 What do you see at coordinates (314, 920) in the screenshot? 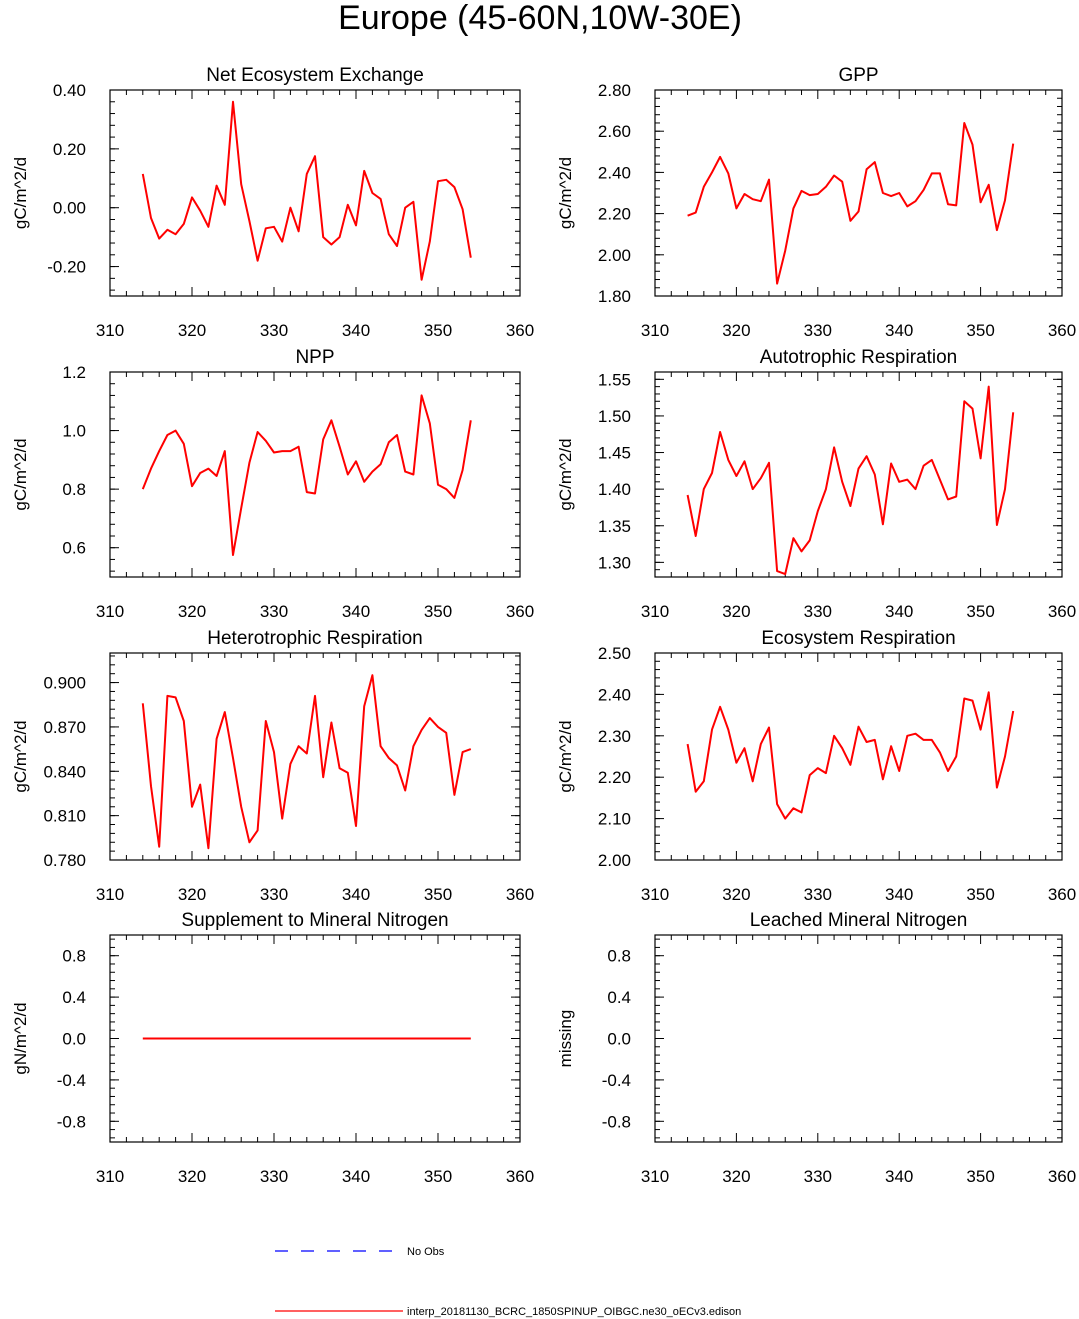
I see `panel-title: Supplement to Mineral Nitrogen` at bounding box center [314, 920].